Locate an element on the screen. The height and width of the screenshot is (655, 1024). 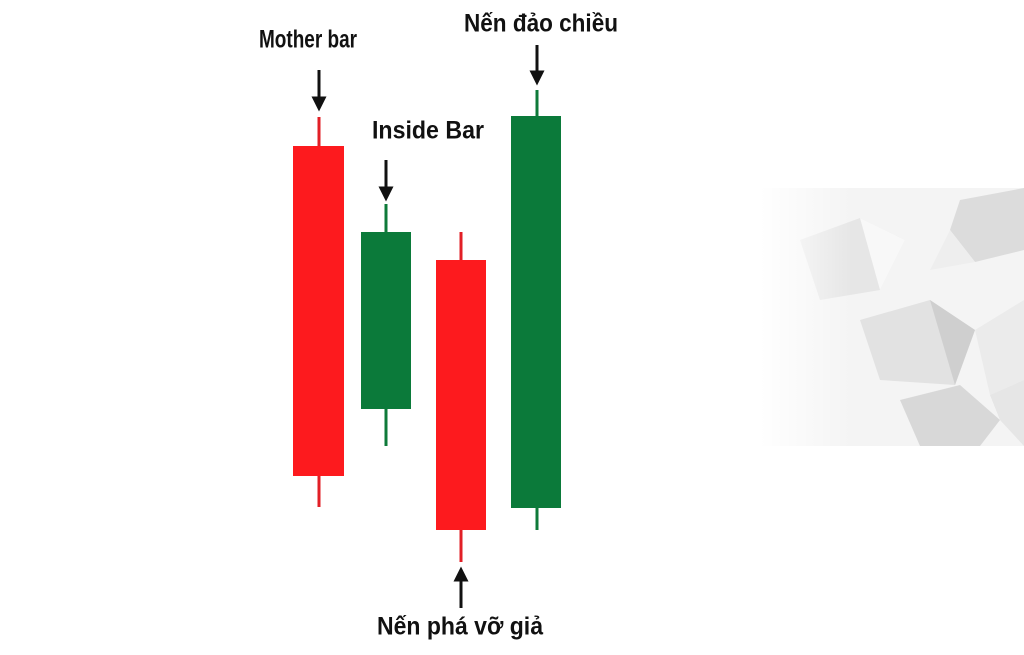
annotation: Inside Bar is located at coordinates (428, 131).